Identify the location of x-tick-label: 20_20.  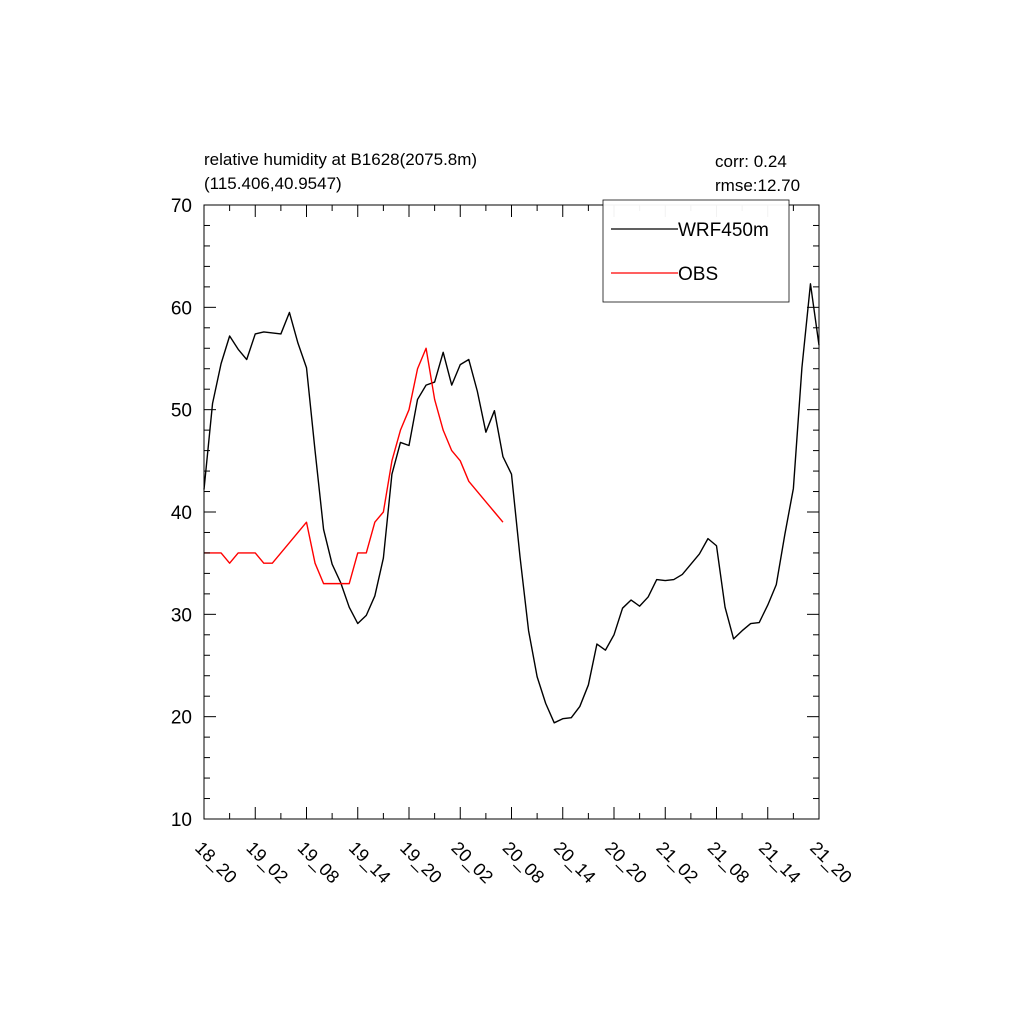
(625, 863).